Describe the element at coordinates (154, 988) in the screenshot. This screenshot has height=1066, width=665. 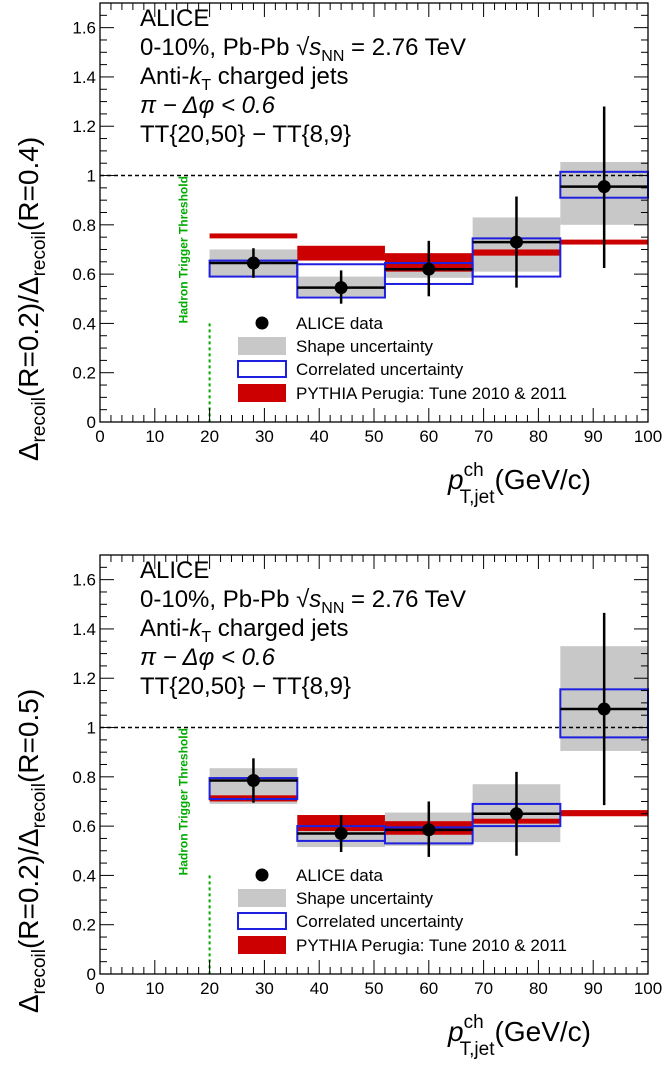
I see `x-tick-label: 10` at that location.